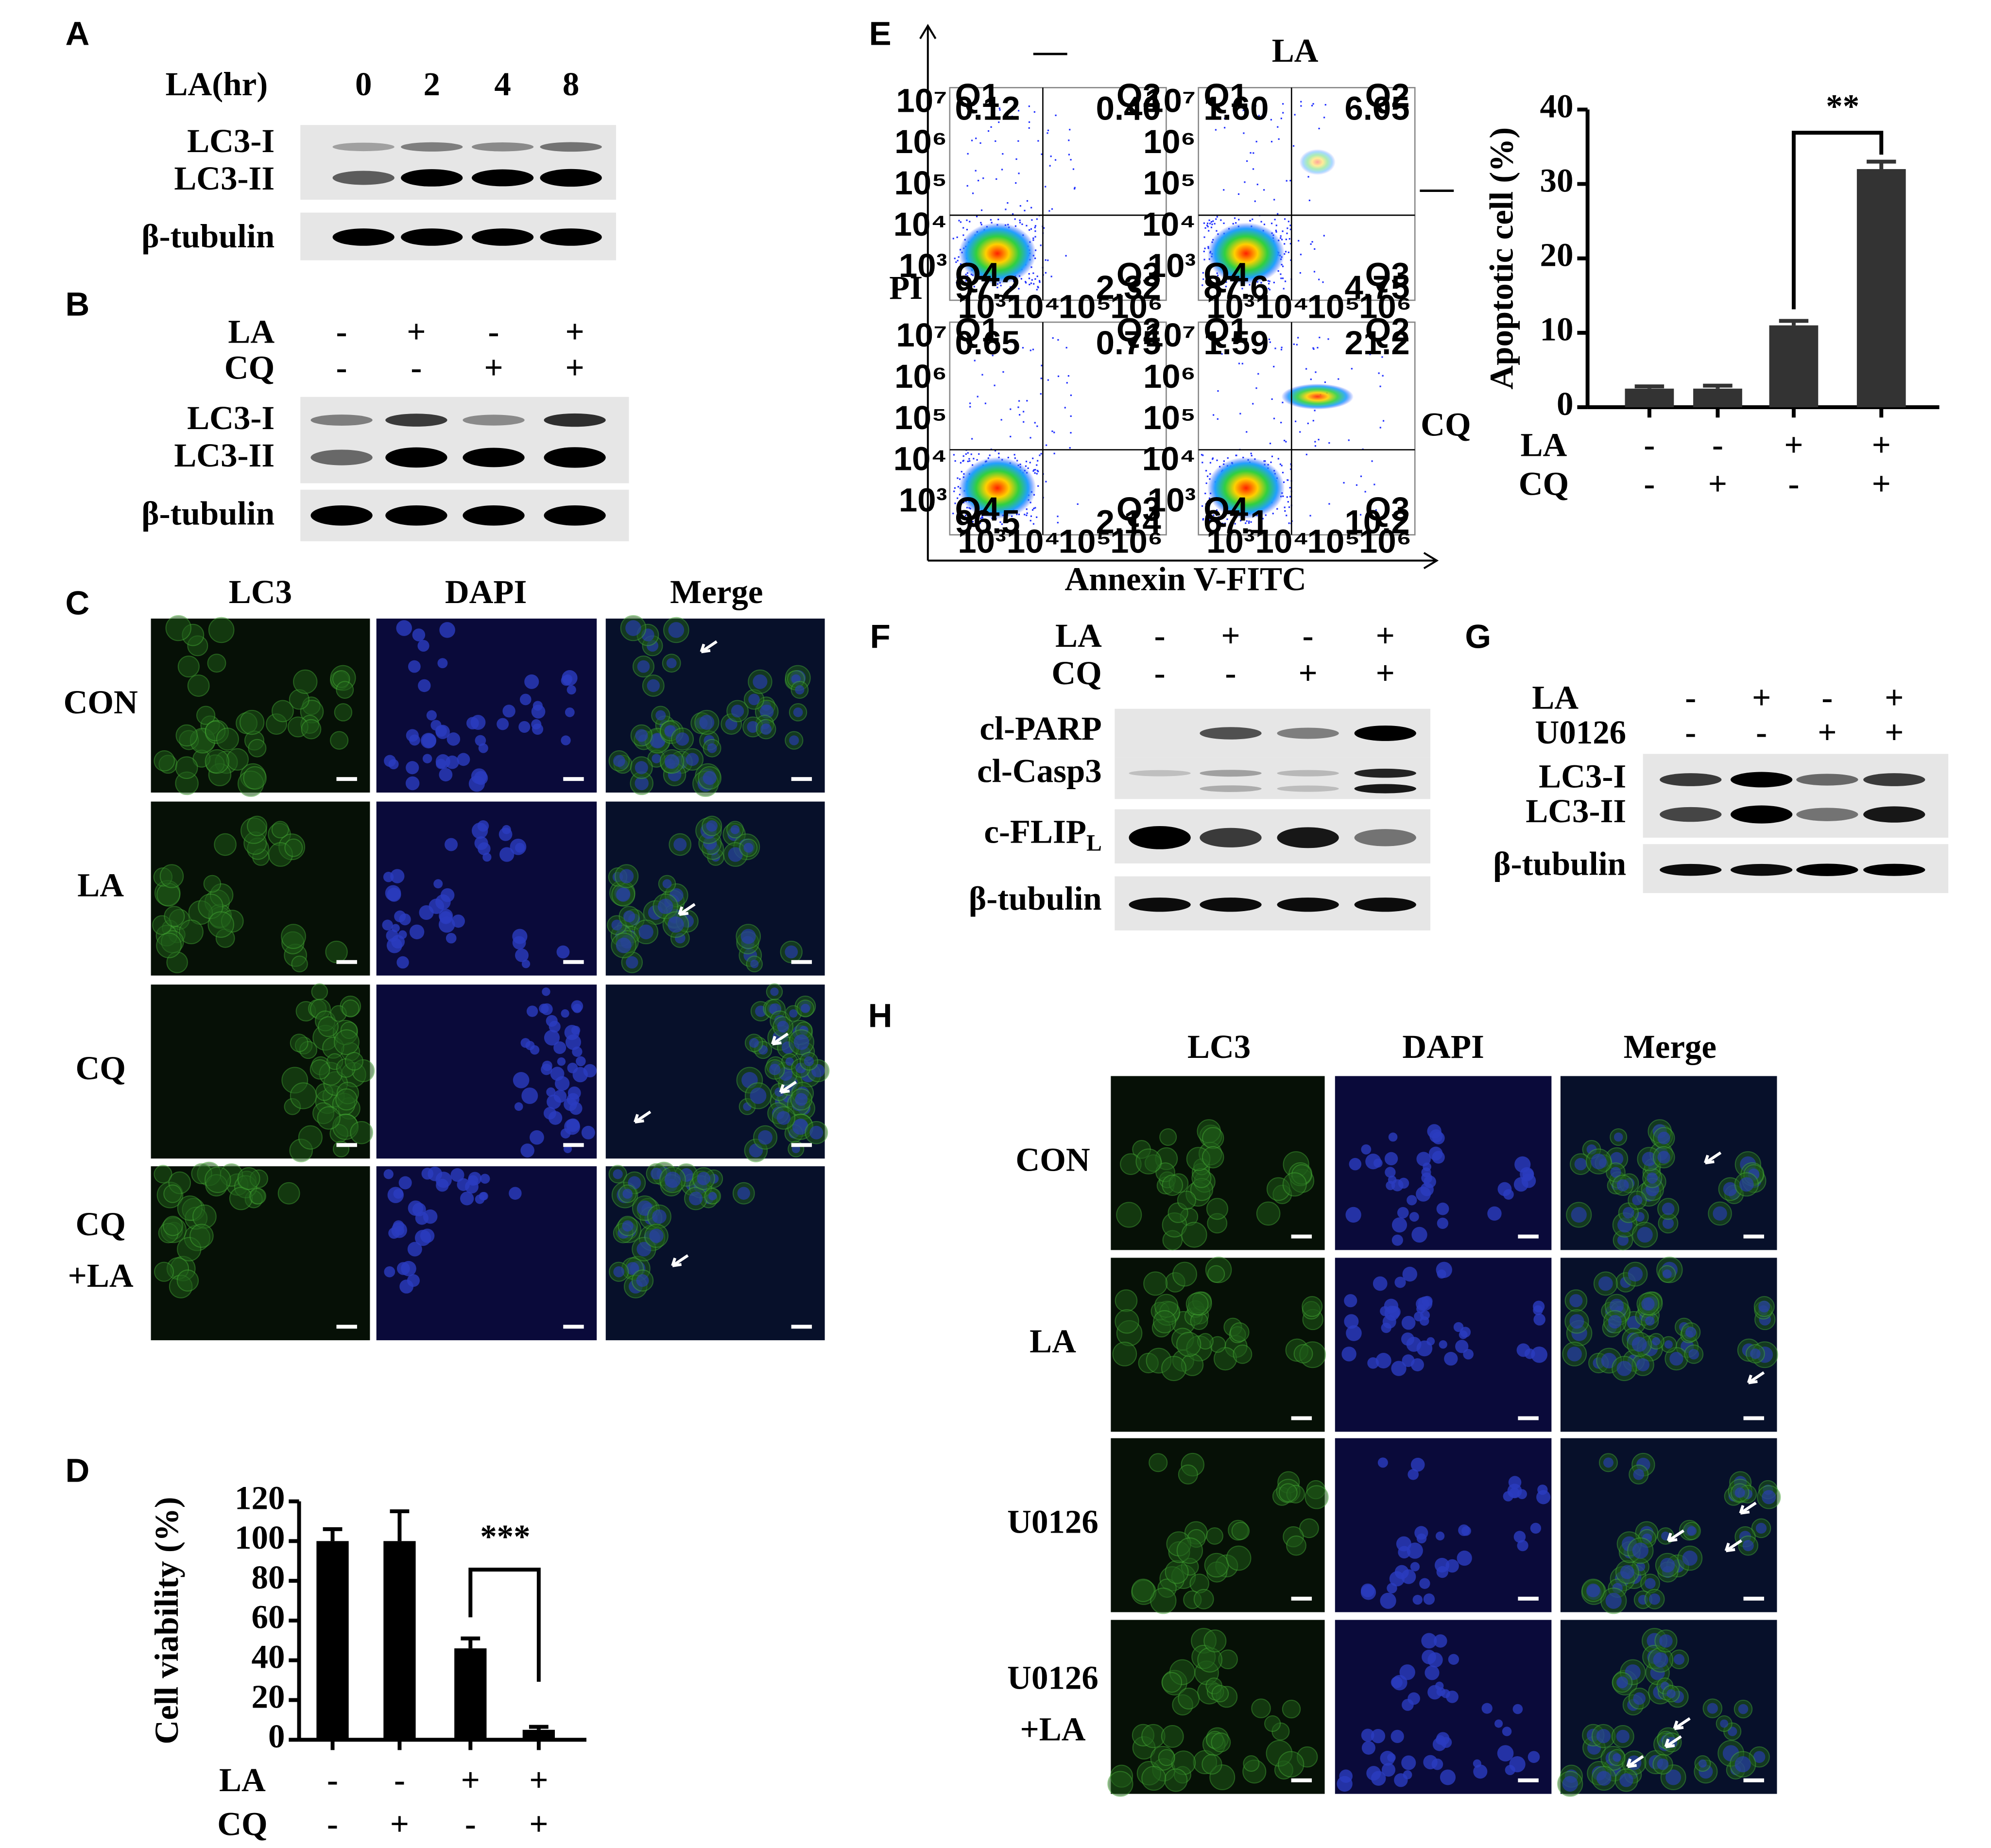 This screenshot has height=1848, width=1991. What do you see at coordinates (505, 1536) in the screenshot?
I see `significance: ***` at bounding box center [505, 1536].